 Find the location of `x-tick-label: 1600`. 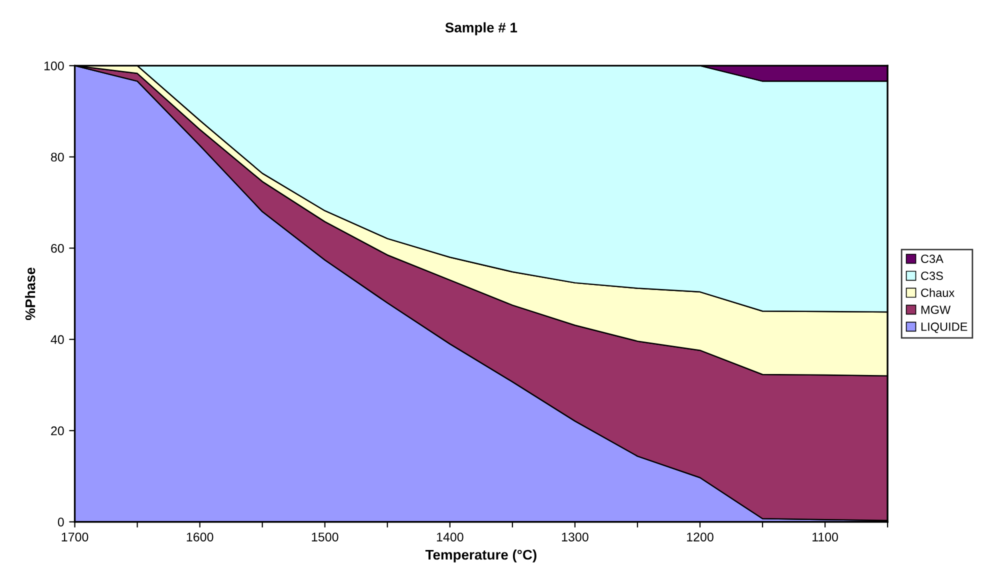

x-tick-label: 1600 is located at coordinates (200, 537).